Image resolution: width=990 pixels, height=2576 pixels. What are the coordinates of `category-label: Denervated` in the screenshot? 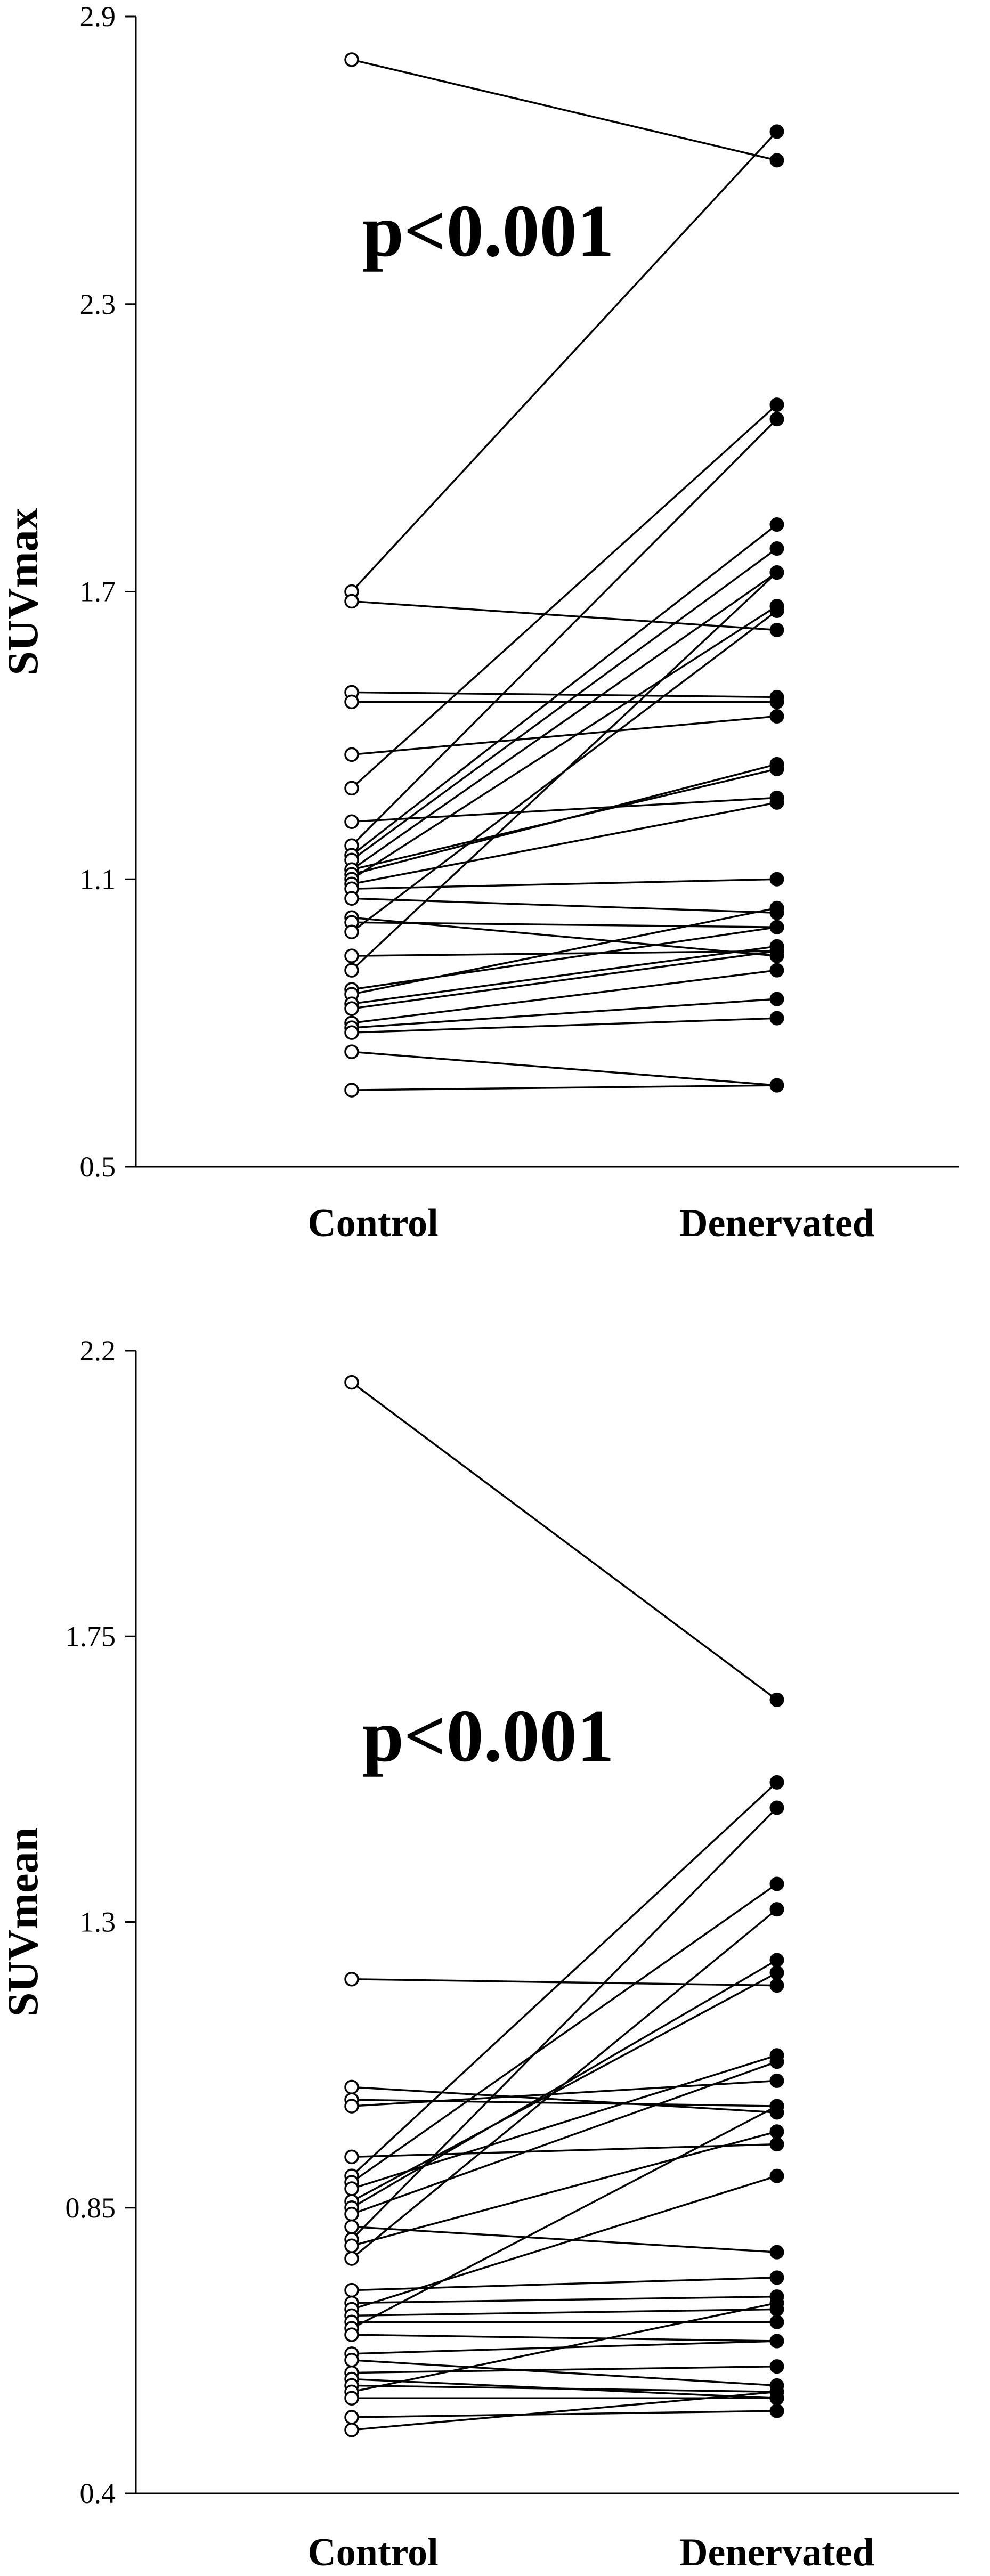 It's located at (776, 2552).